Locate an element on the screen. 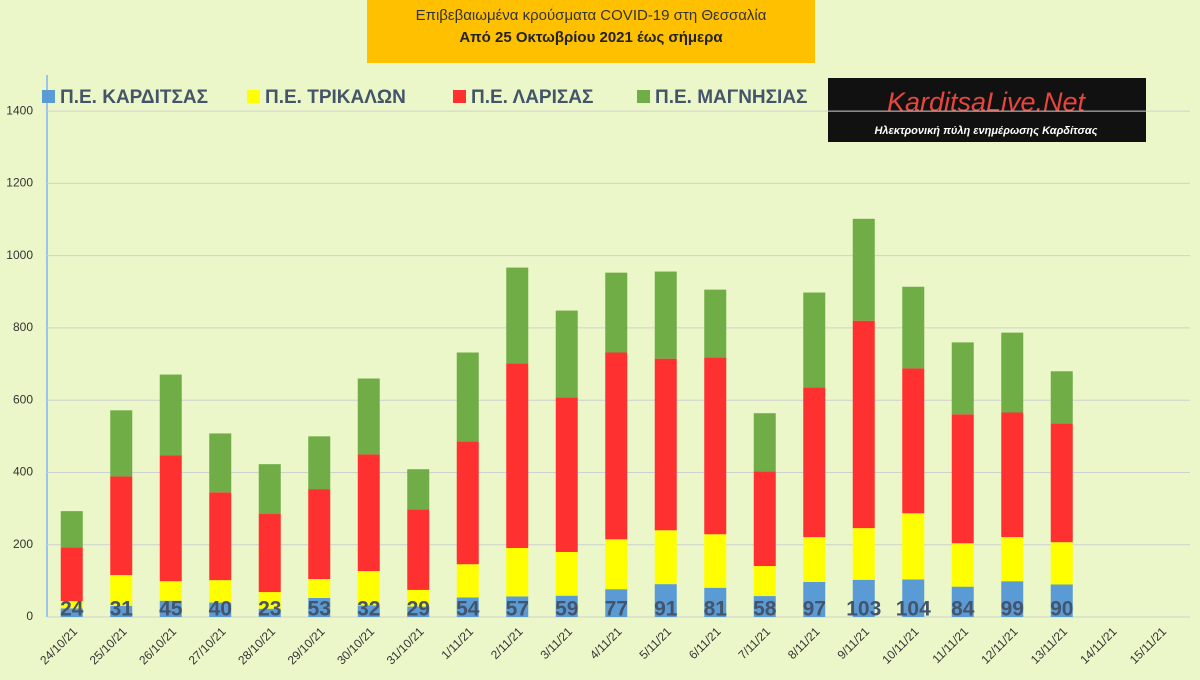  data-label: 32 is located at coordinates (368, 609).